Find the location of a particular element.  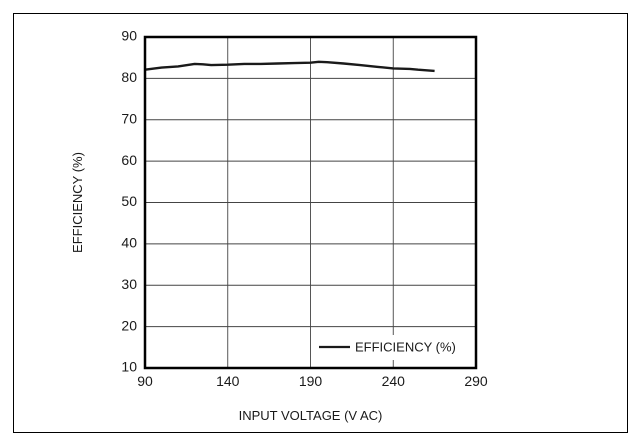

x-tick-label: 290 is located at coordinates (476, 381).